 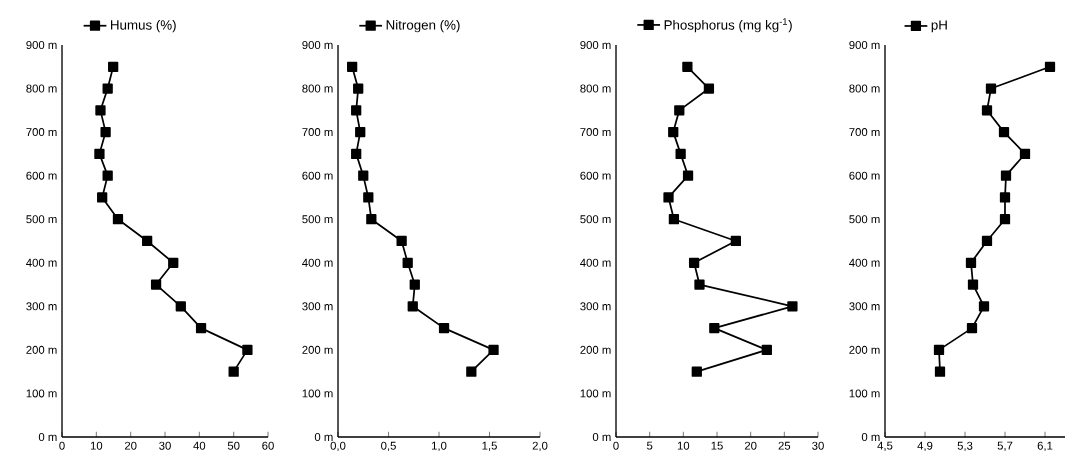 What do you see at coordinates (885, 446) in the screenshot?
I see `x-tick-label: 4,5` at bounding box center [885, 446].